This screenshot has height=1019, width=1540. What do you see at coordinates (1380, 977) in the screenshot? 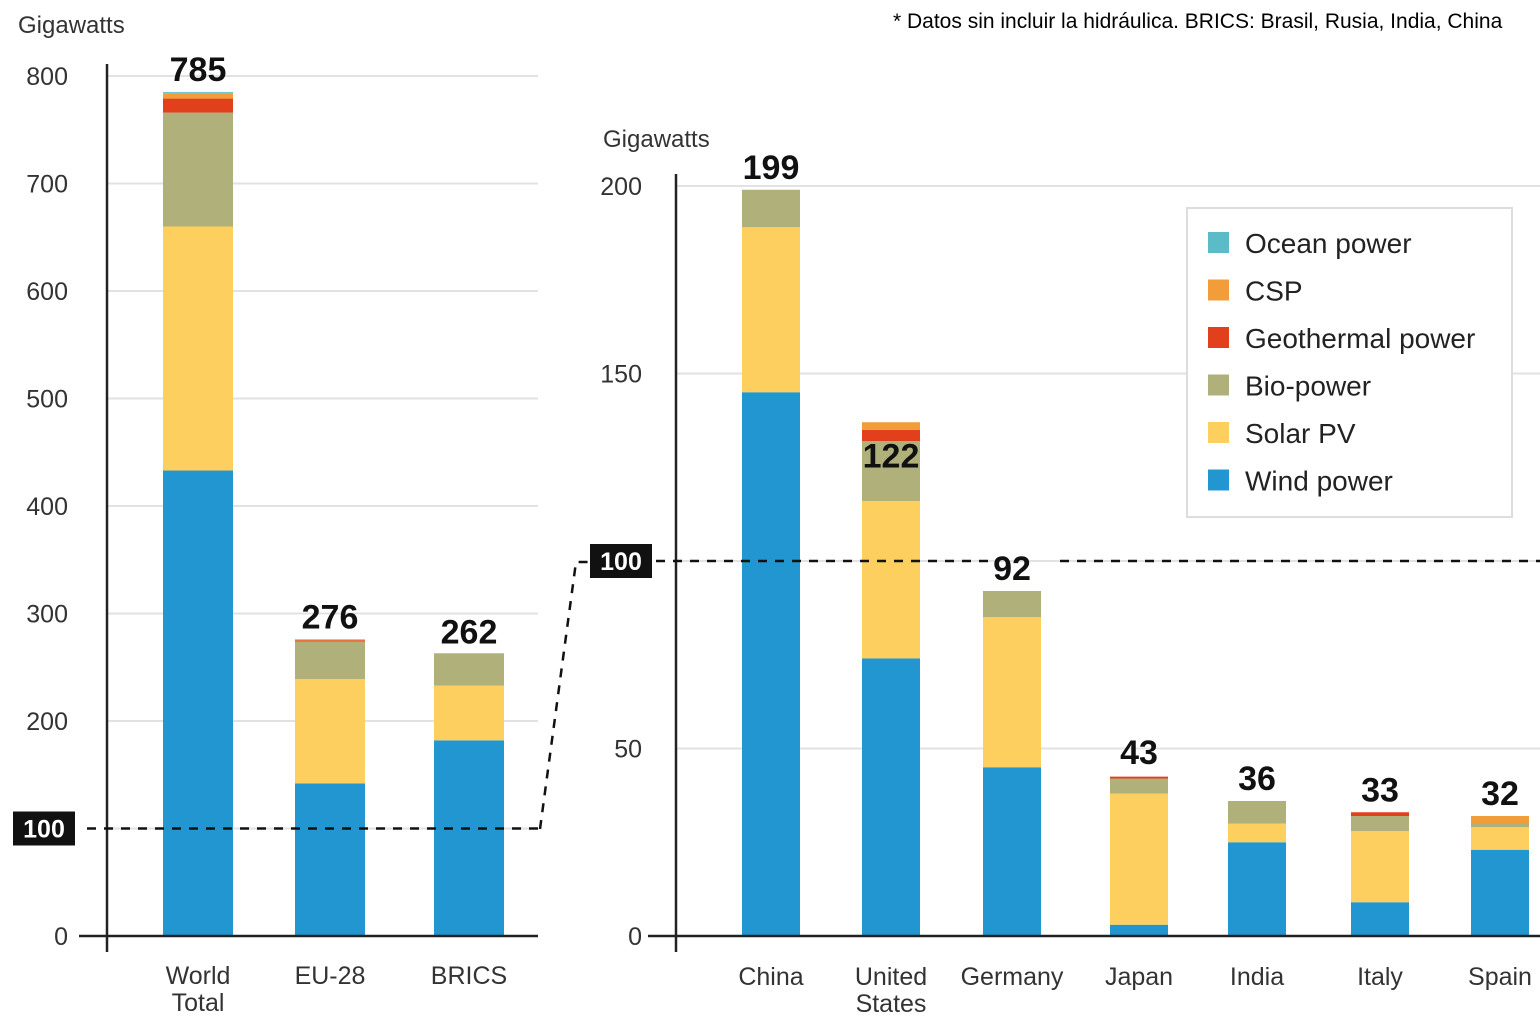
I see `x-category-label: Italy` at bounding box center [1380, 977].